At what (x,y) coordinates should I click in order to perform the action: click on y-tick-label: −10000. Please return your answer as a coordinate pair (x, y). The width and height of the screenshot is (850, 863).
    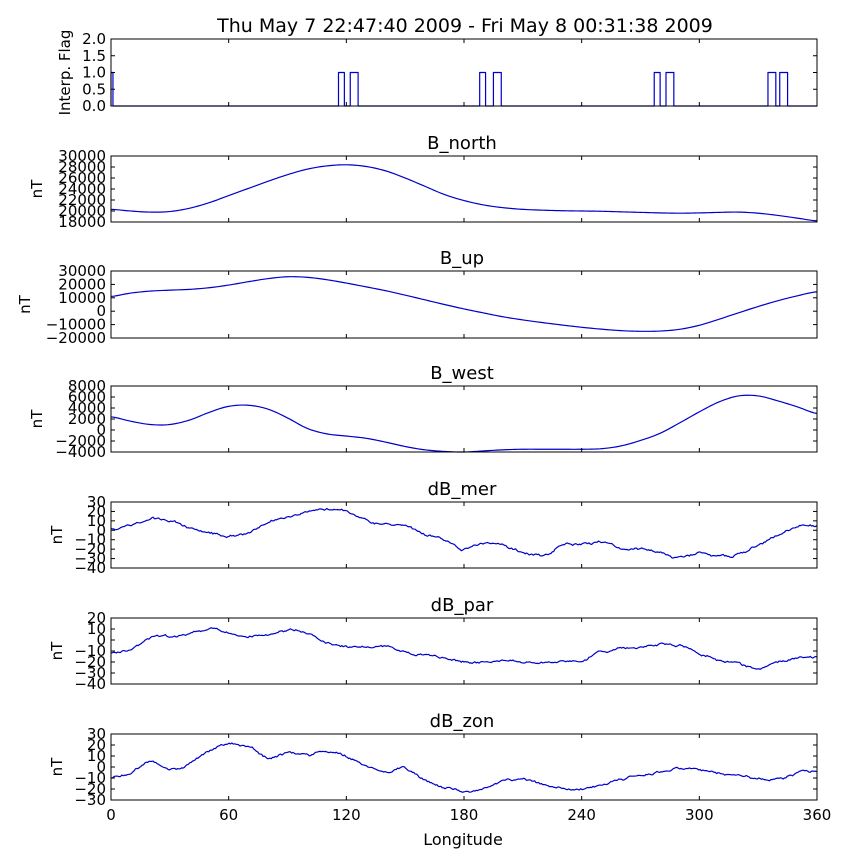
    Looking at the image, I should click on (76, 325).